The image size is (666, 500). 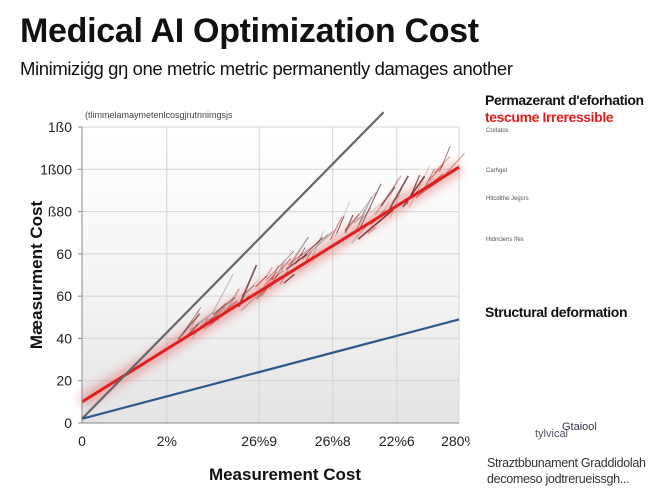 What do you see at coordinates (60, 212) in the screenshot?
I see `y-tick-label: ß80` at bounding box center [60, 212].